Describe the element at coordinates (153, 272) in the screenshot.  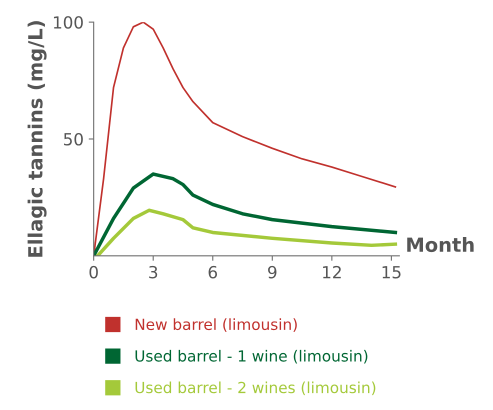
I see `x-tick-label: 3` at that location.